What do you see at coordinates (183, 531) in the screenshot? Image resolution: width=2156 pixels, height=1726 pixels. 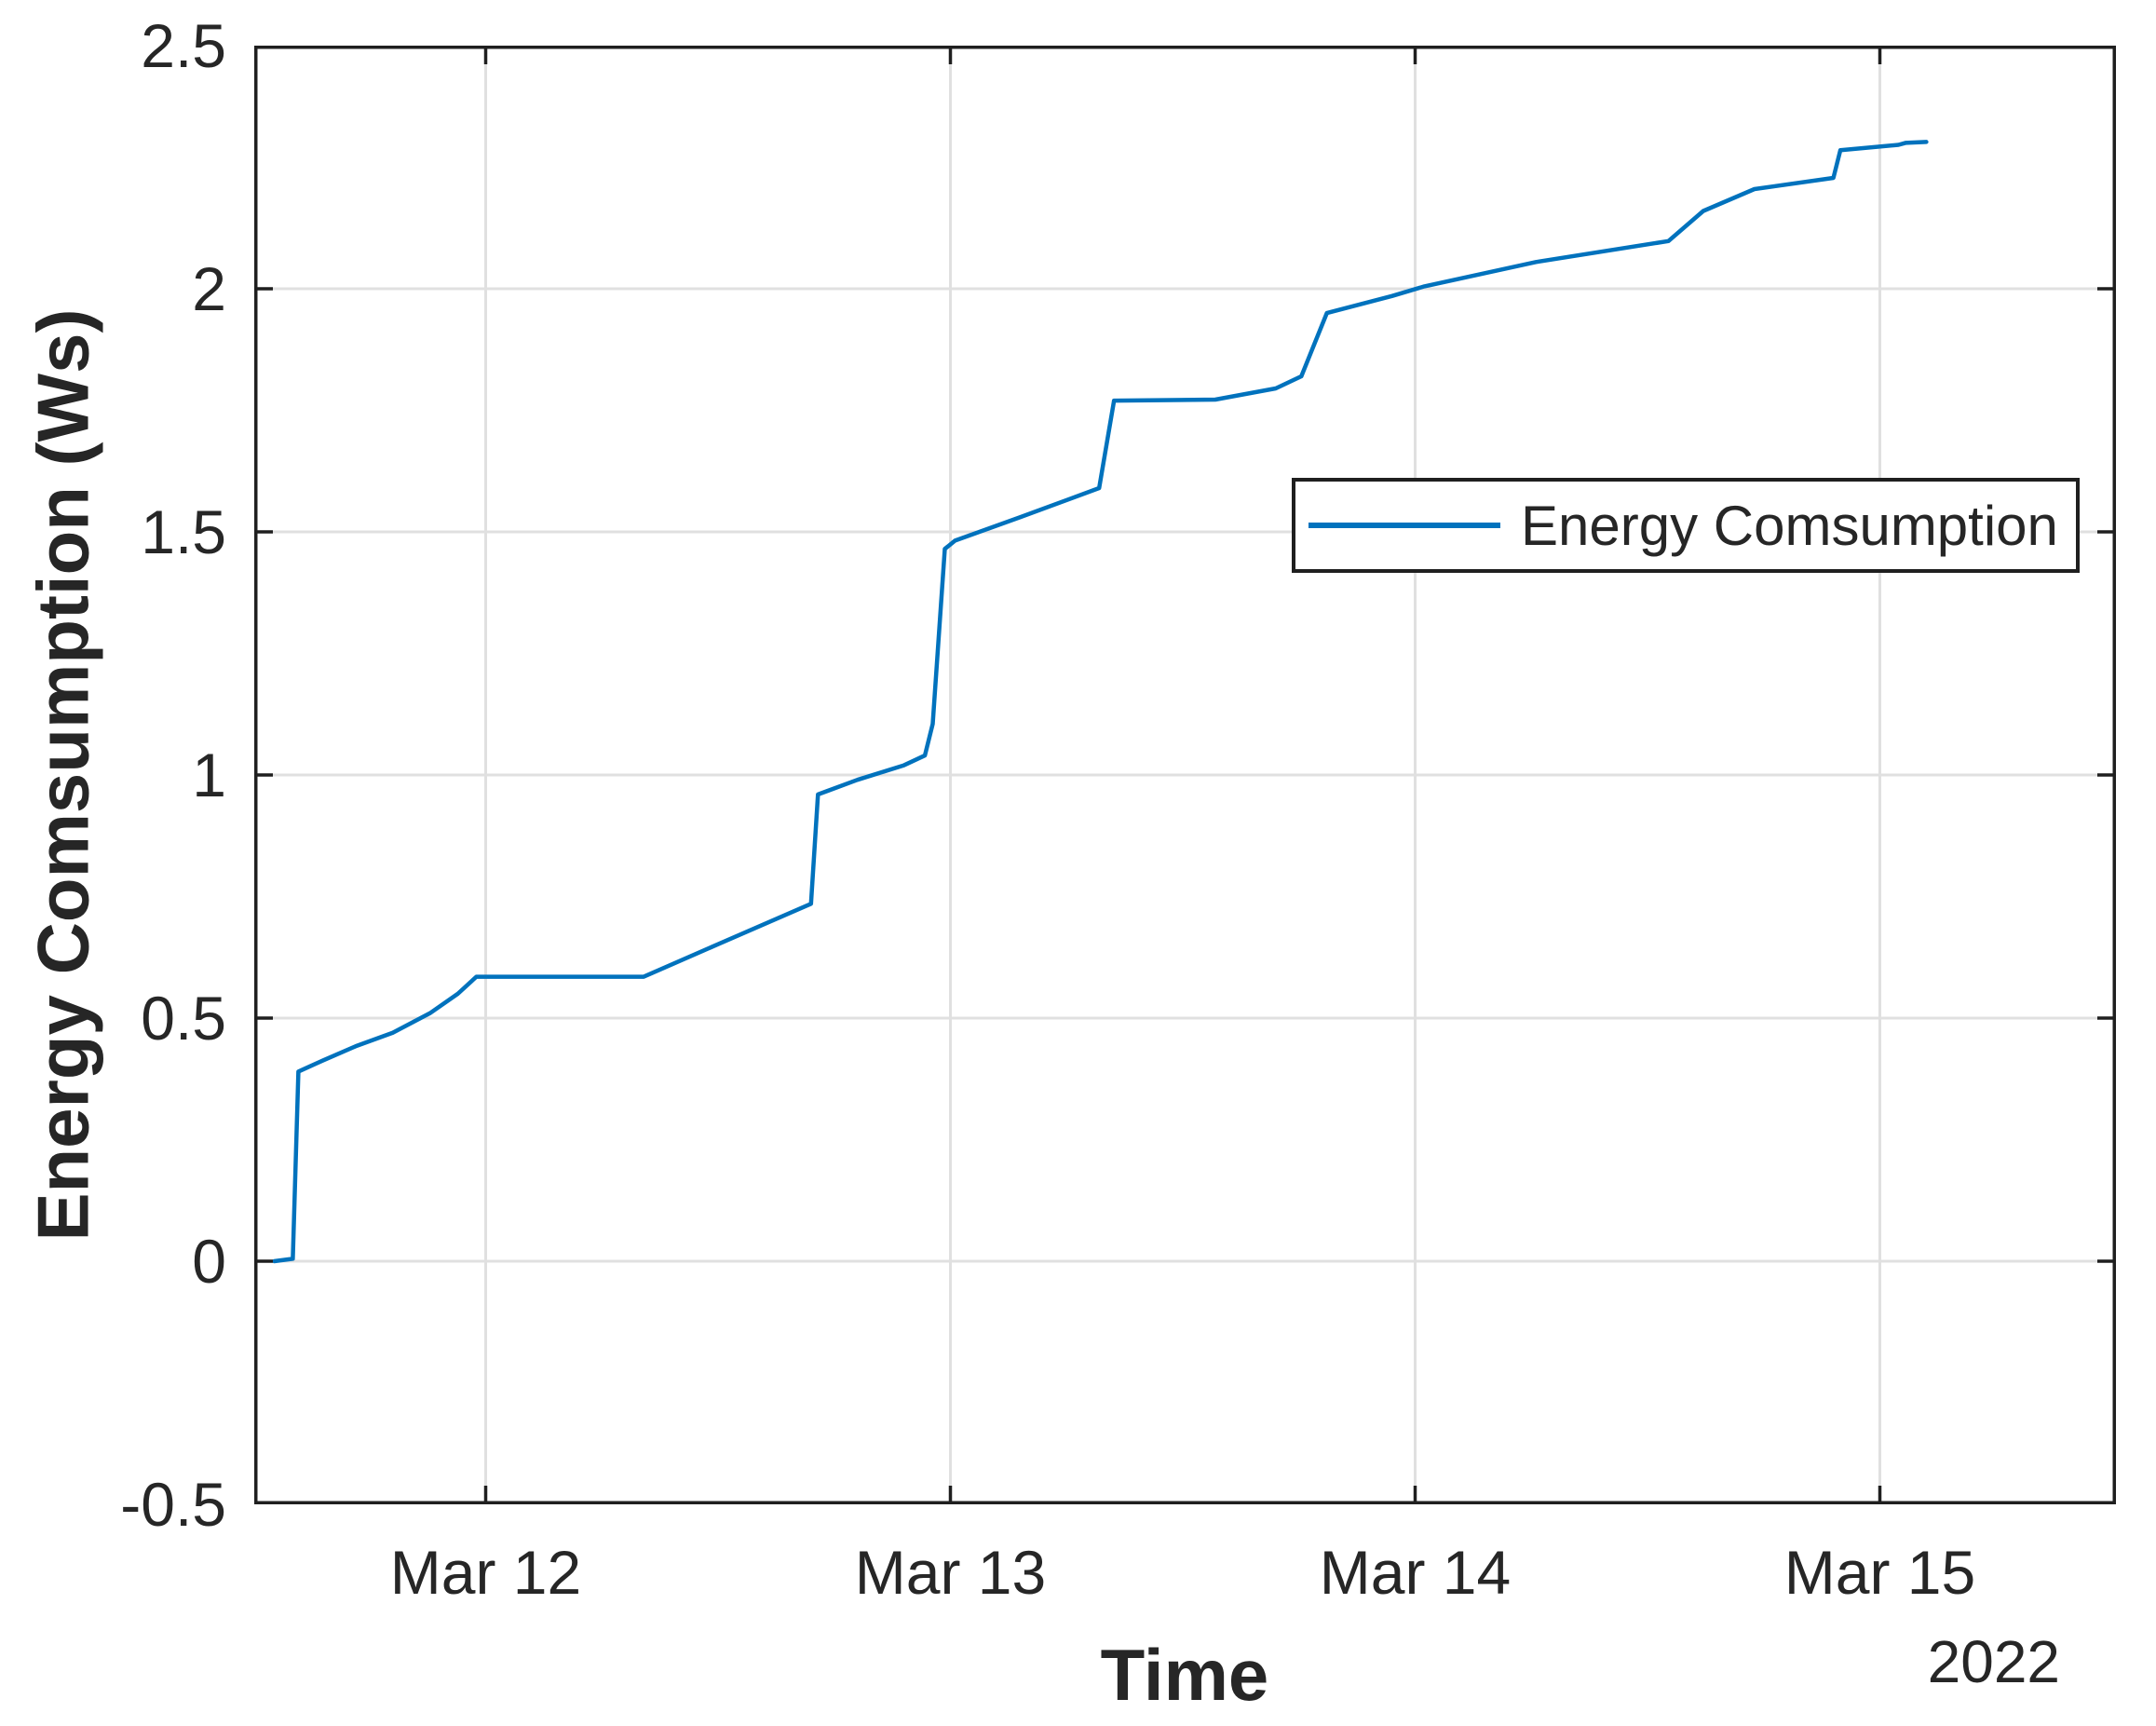 I see `y-tick-label: 1.5` at bounding box center [183, 531].